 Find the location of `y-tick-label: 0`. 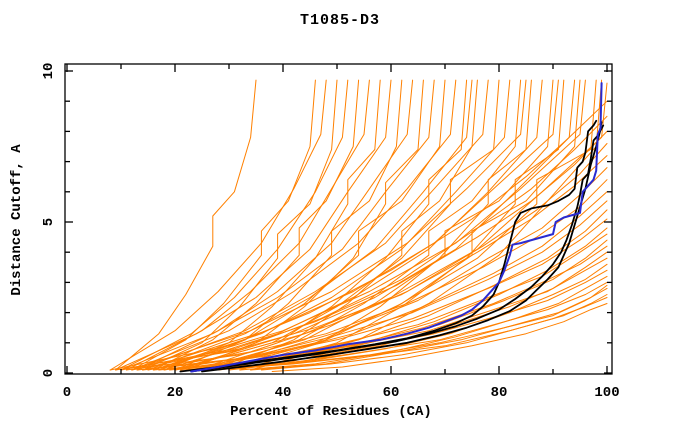

y-tick-label: 0 is located at coordinates (49, 373).